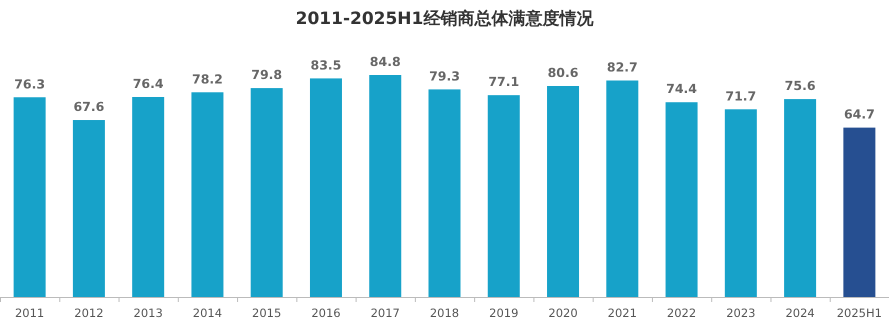 The width and height of the screenshot is (889, 324). Describe the element at coordinates (207, 313) in the screenshot. I see `x-tick-label: 2014` at that location.